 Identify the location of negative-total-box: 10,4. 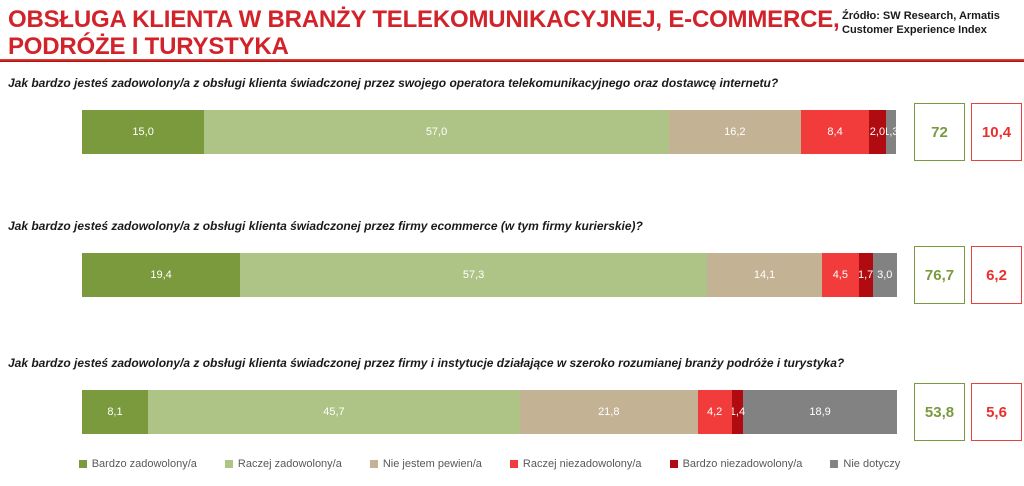
(996, 132).